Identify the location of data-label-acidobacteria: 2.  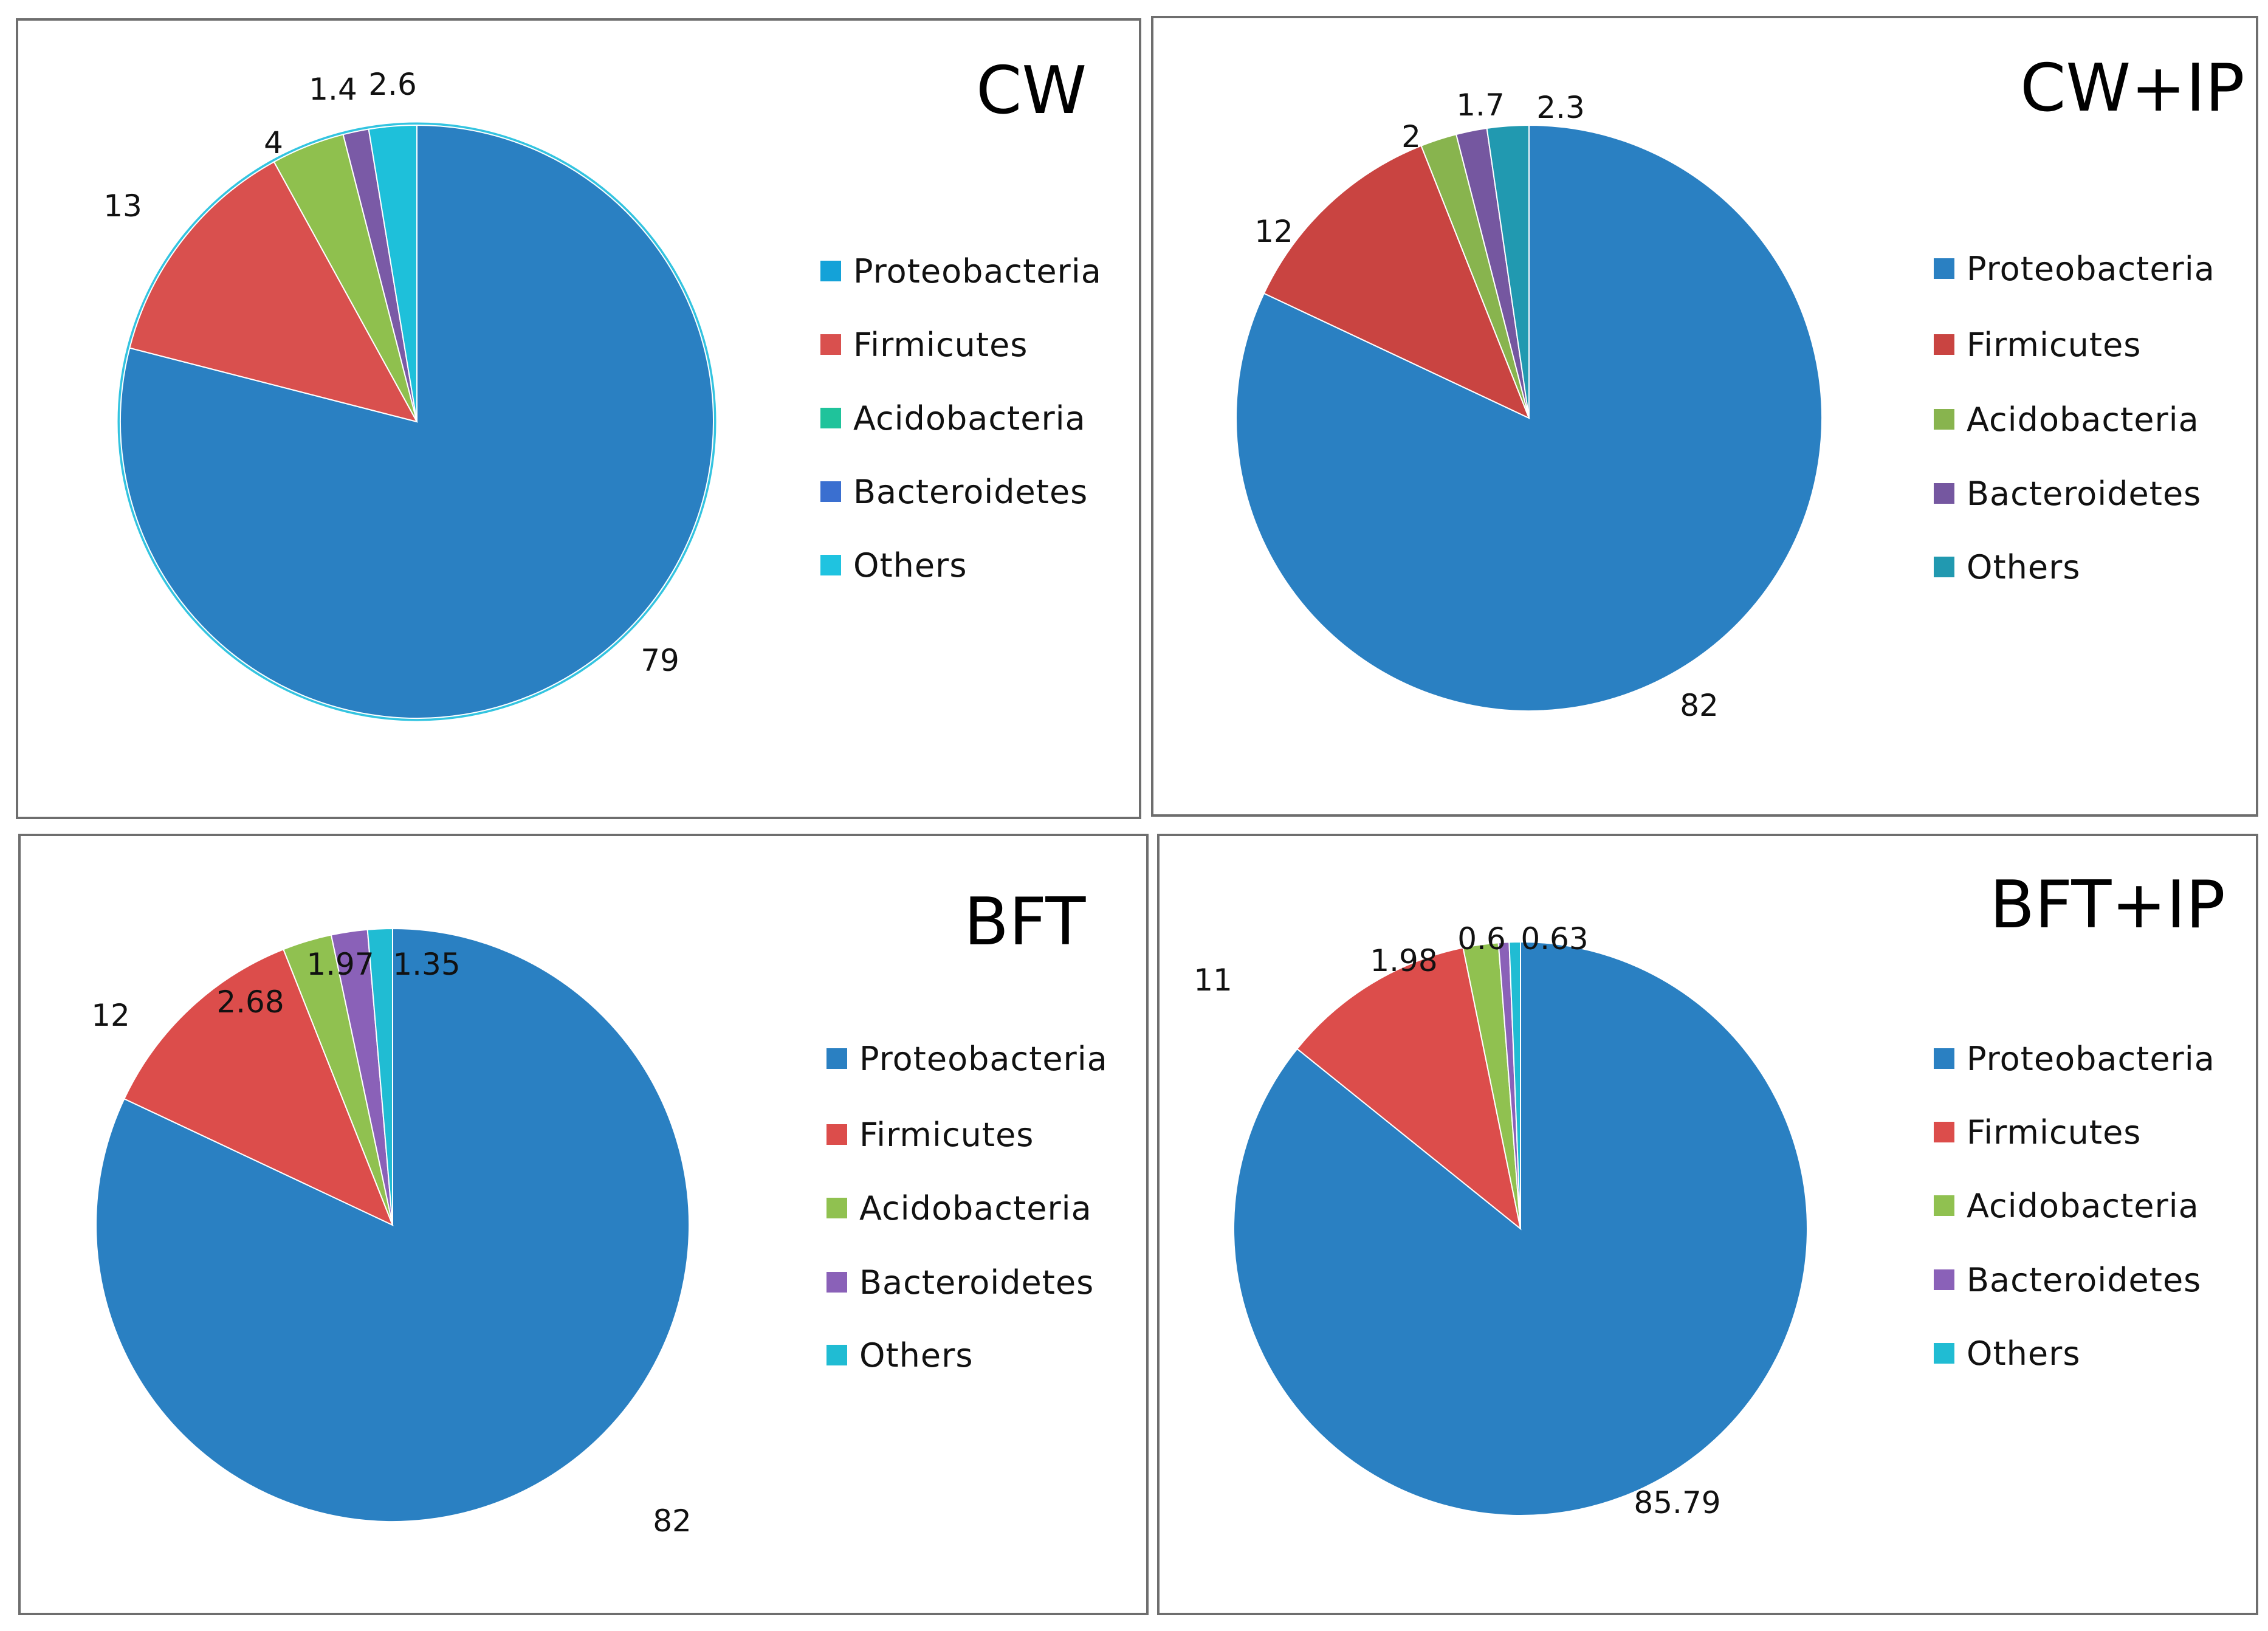
(1411, 136).